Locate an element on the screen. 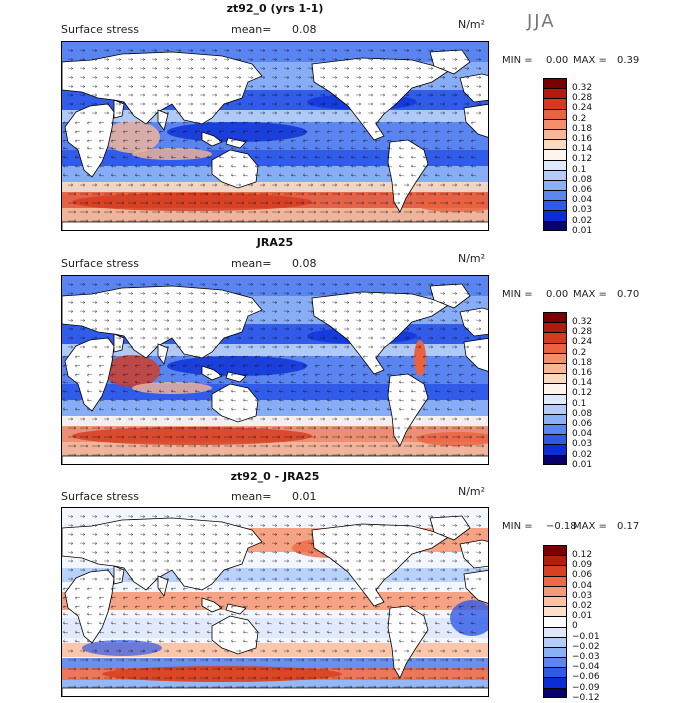  colorbar-tick-label: −0.02 is located at coordinates (586, 647).